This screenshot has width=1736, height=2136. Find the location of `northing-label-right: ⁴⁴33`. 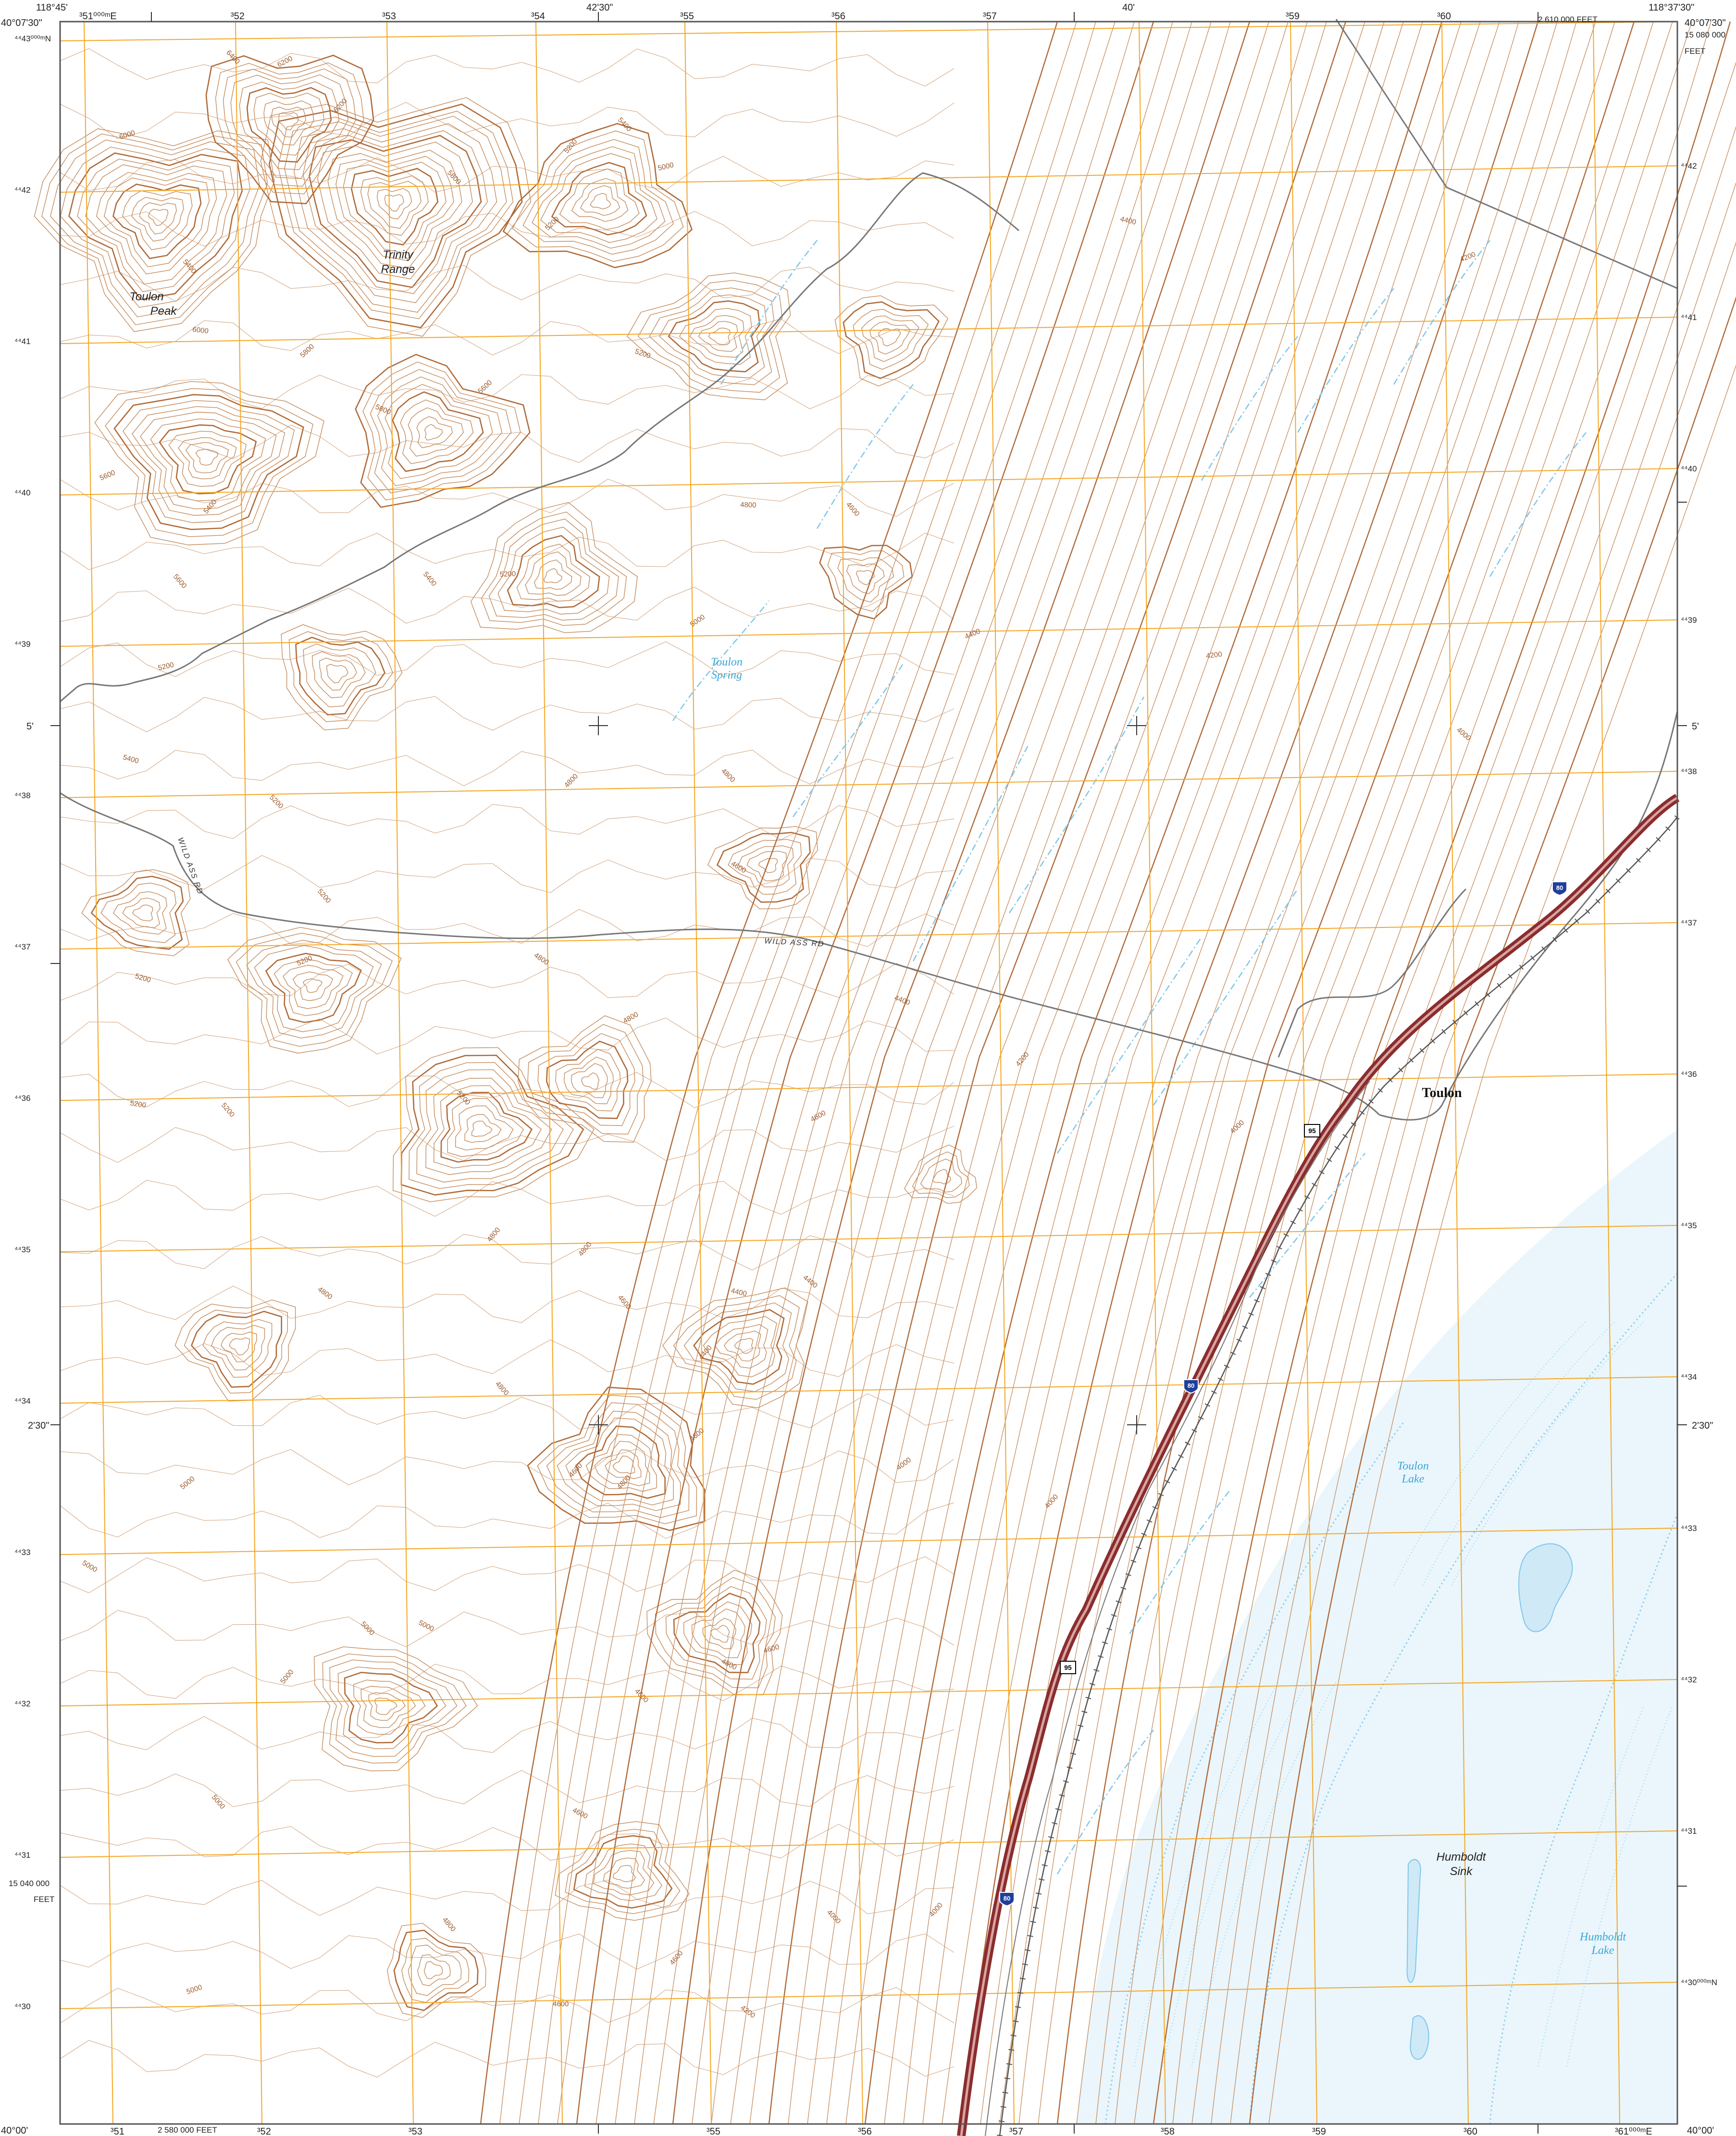

northing-label-right: ⁴⁴33 is located at coordinates (1689, 1528).